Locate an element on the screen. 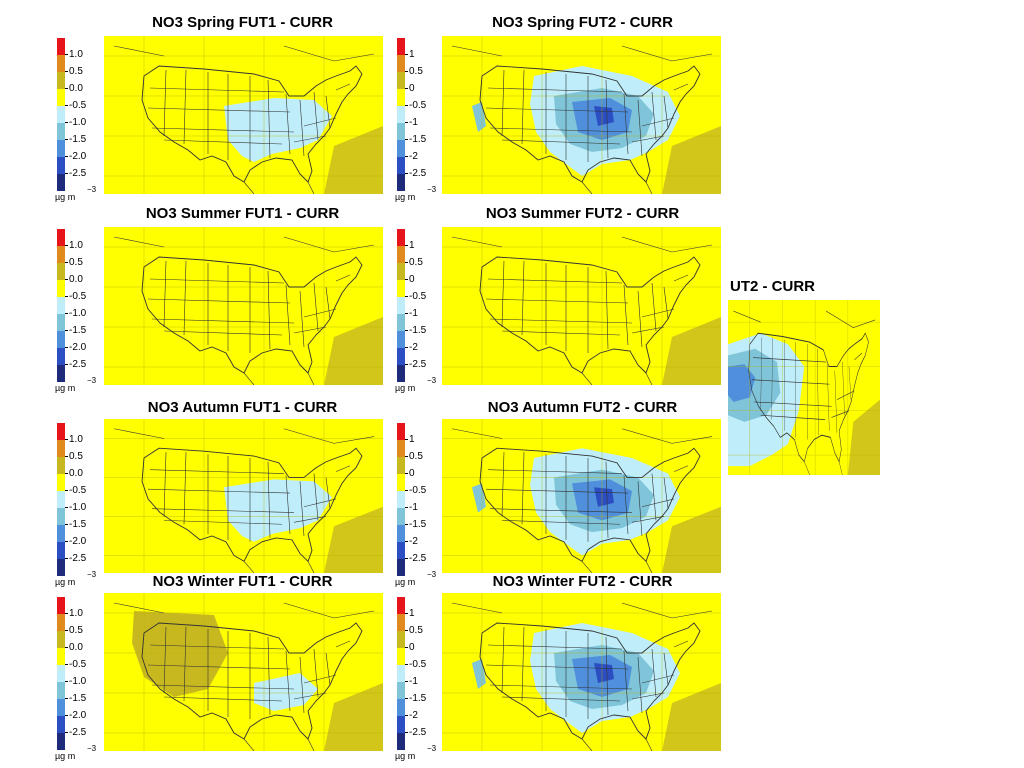 The width and height of the screenshot is (1024, 768). panel-title: NO3 Summer FUT1 - CURR is located at coordinates (242, 213).